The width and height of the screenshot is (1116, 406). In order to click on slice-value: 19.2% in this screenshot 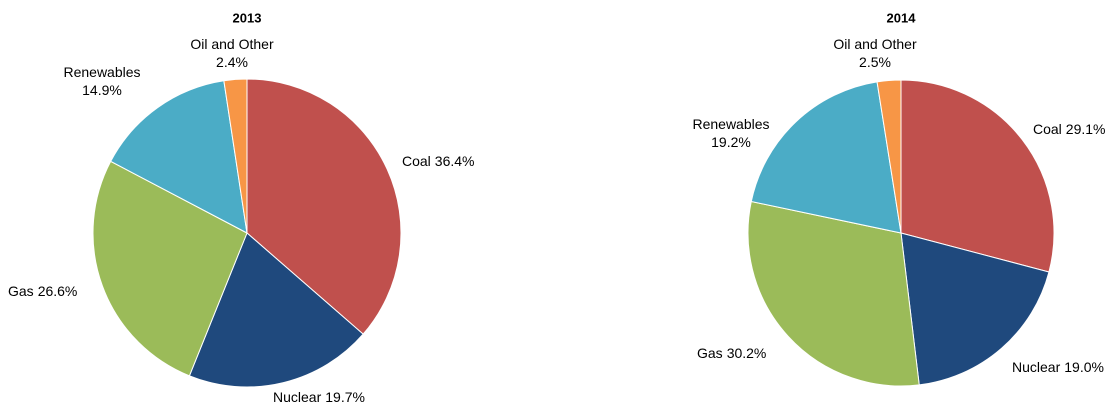, I will do `click(731, 142)`.